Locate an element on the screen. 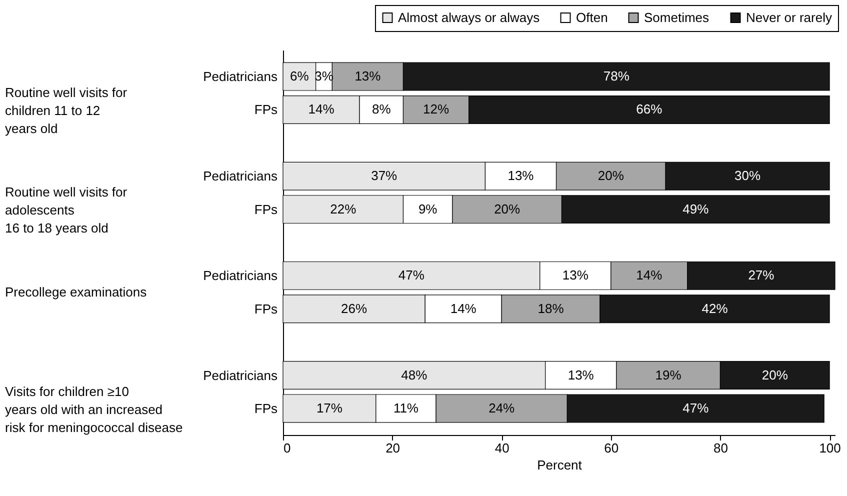  x-tick-label: 80 is located at coordinates (720, 448).